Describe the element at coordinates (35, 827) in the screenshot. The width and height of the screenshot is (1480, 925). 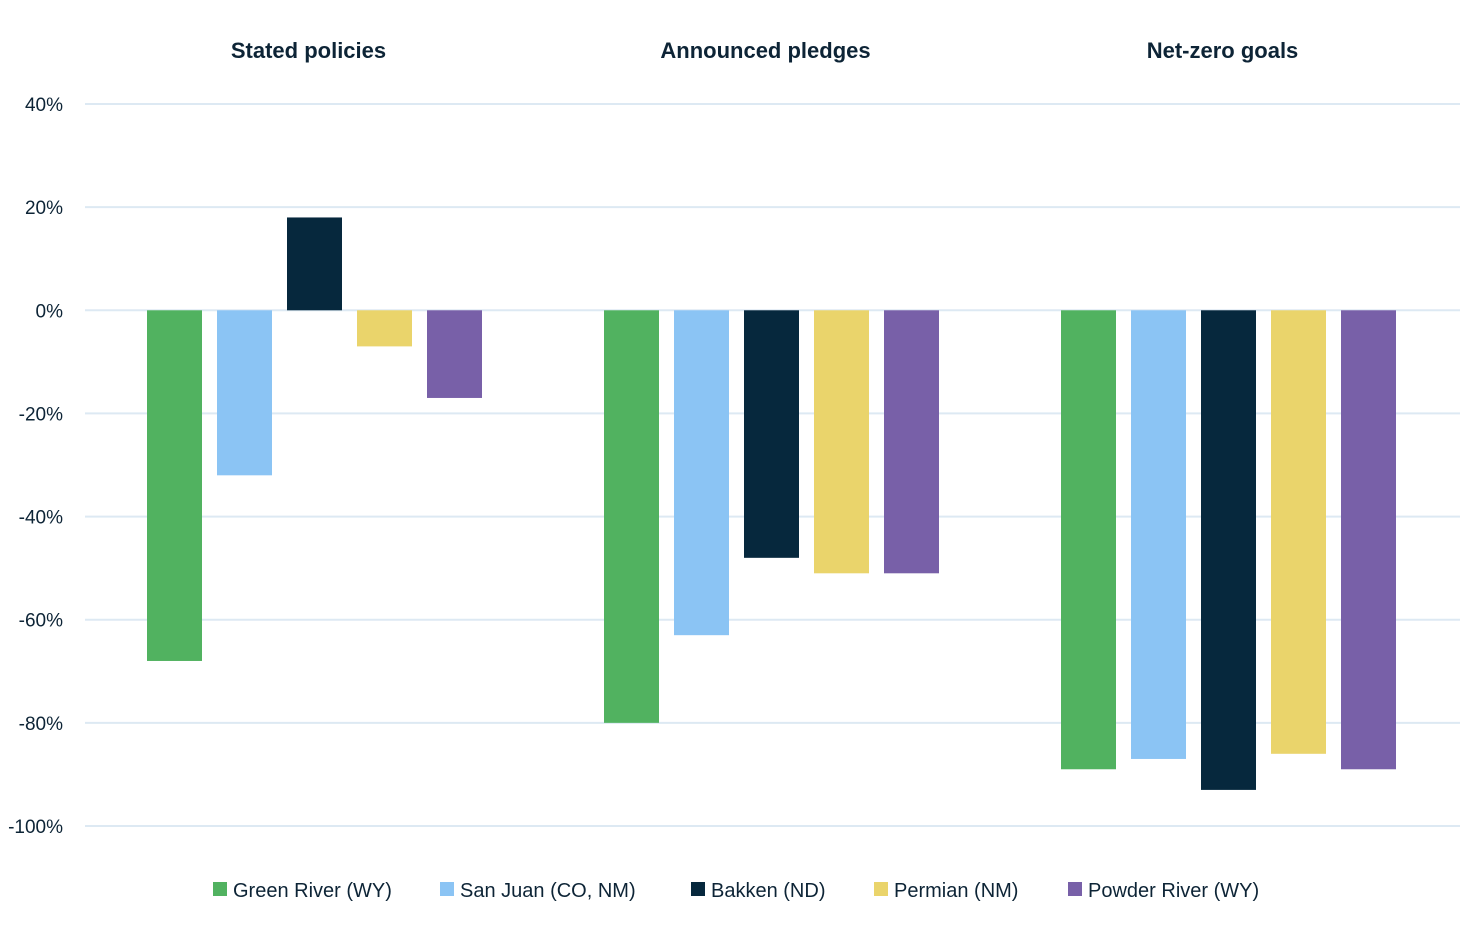
I see `y-tick-label: -100%` at that location.